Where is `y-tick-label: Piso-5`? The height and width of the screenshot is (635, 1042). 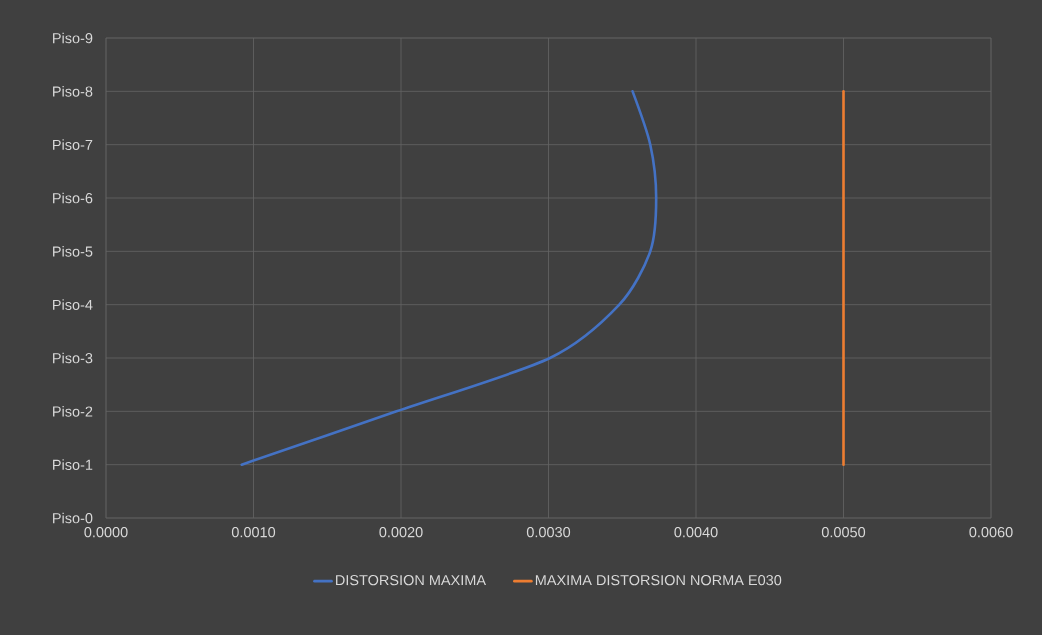
y-tick-label: Piso-5 is located at coordinates (73, 251).